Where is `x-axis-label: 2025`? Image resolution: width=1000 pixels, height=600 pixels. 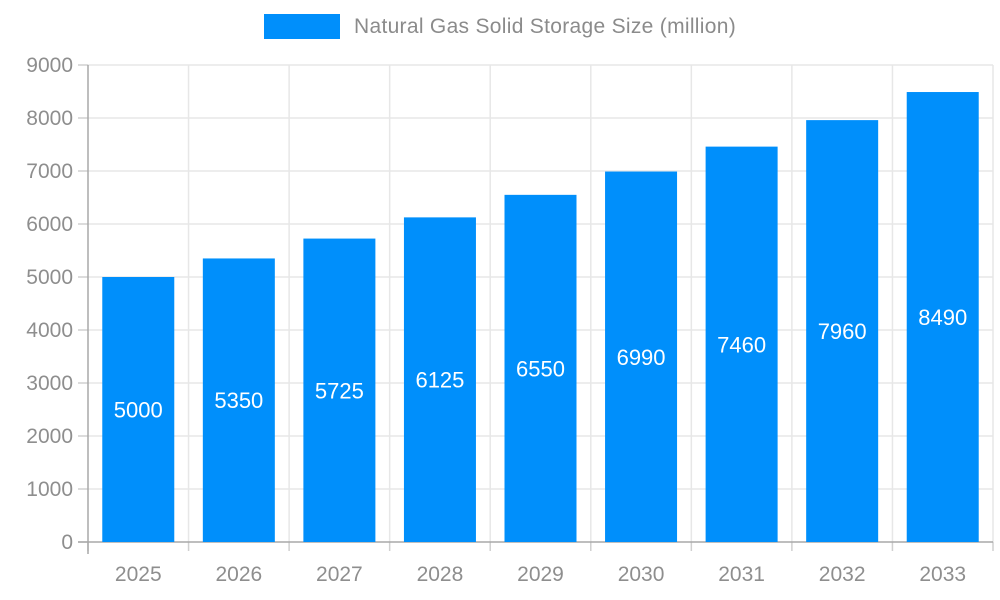 x-axis-label: 2025 is located at coordinates (138, 574).